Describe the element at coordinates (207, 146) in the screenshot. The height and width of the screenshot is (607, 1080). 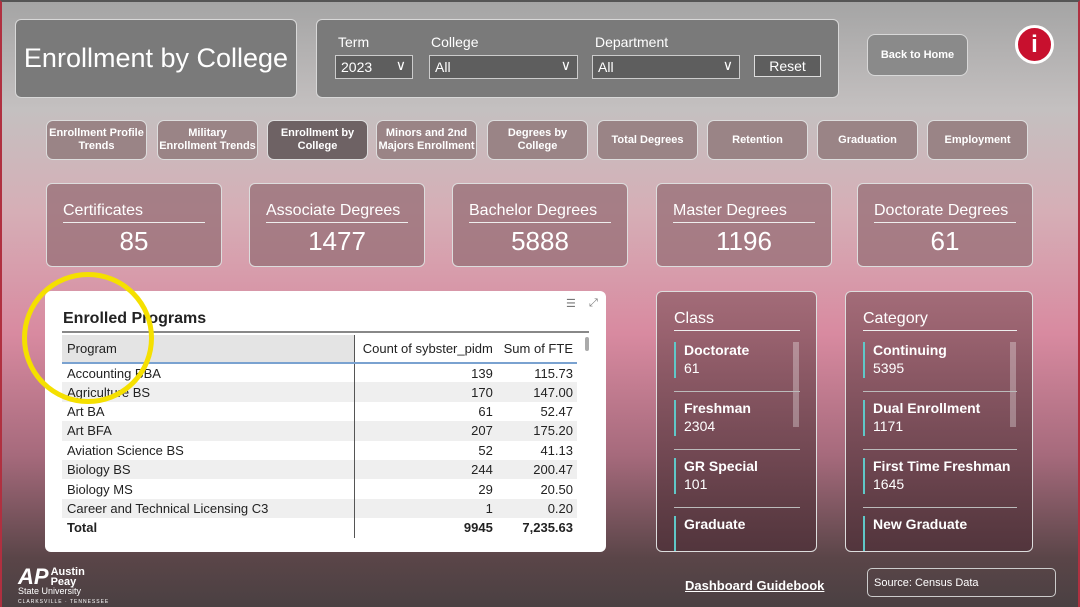
I see `nav-label: Enrollment Trends` at that location.